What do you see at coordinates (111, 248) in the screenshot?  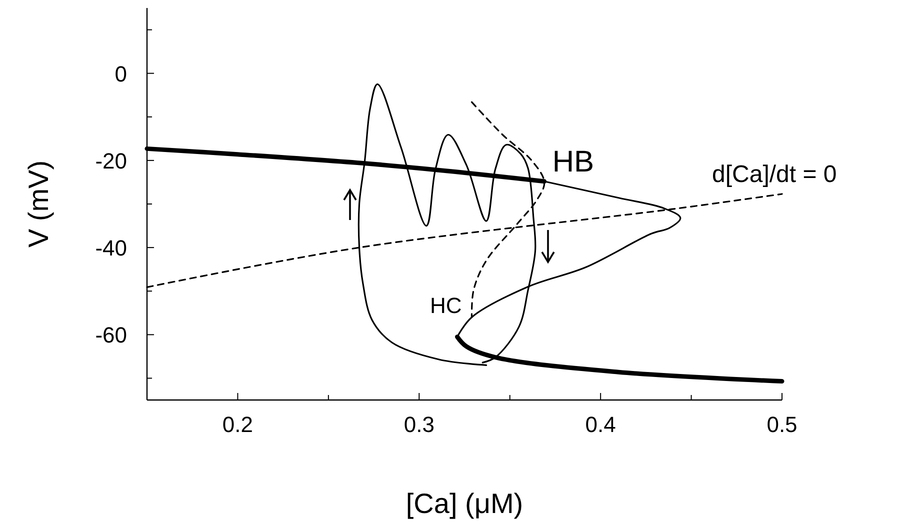 I see `y-tick-label: -40` at bounding box center [111, 248].